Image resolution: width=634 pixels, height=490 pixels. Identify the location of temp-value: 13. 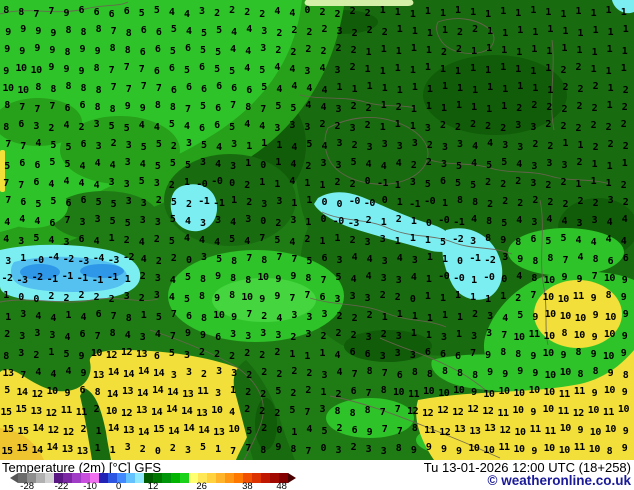
(142, 354).